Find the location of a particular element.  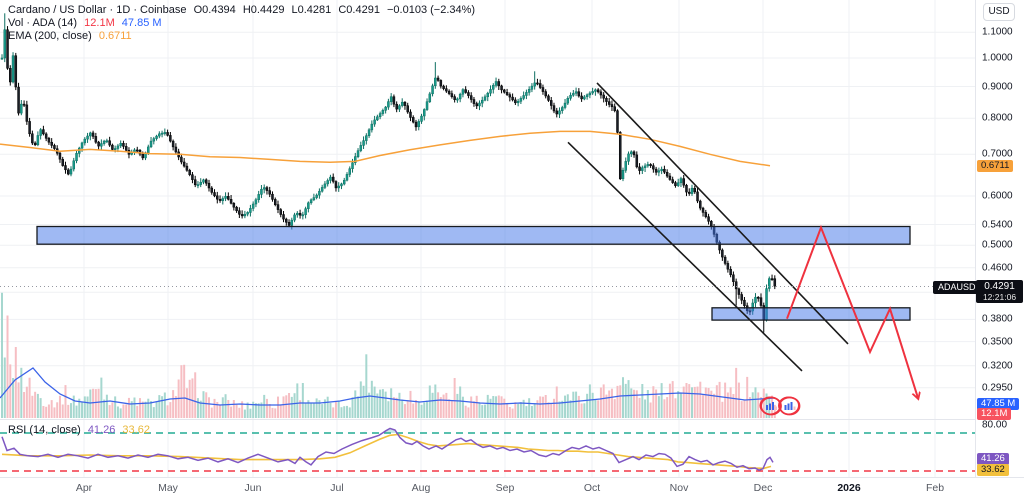

axis-badge-rsi: 41.26 is located at coordinates (993, 459).